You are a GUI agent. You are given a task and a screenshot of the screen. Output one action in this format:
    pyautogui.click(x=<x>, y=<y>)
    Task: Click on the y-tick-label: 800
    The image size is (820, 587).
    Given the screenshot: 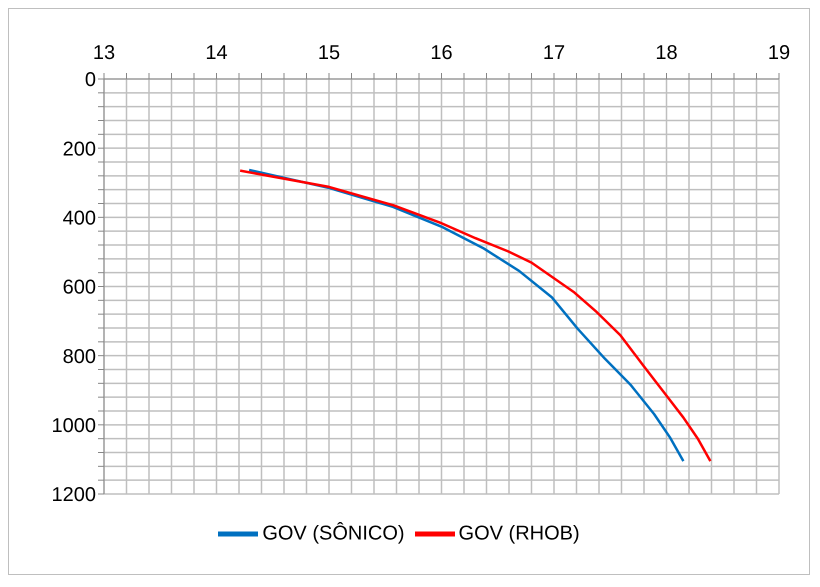 What is the action you would take?
    pyautogui.click(x=79, y=357)
    